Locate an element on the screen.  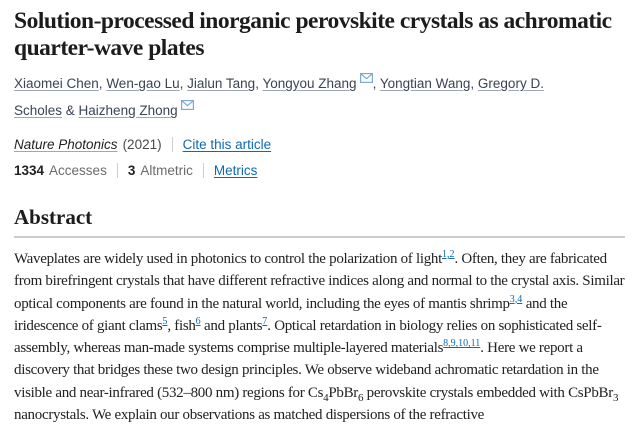
journal-link: Nature Photonics is located at coordinates (66, 144).